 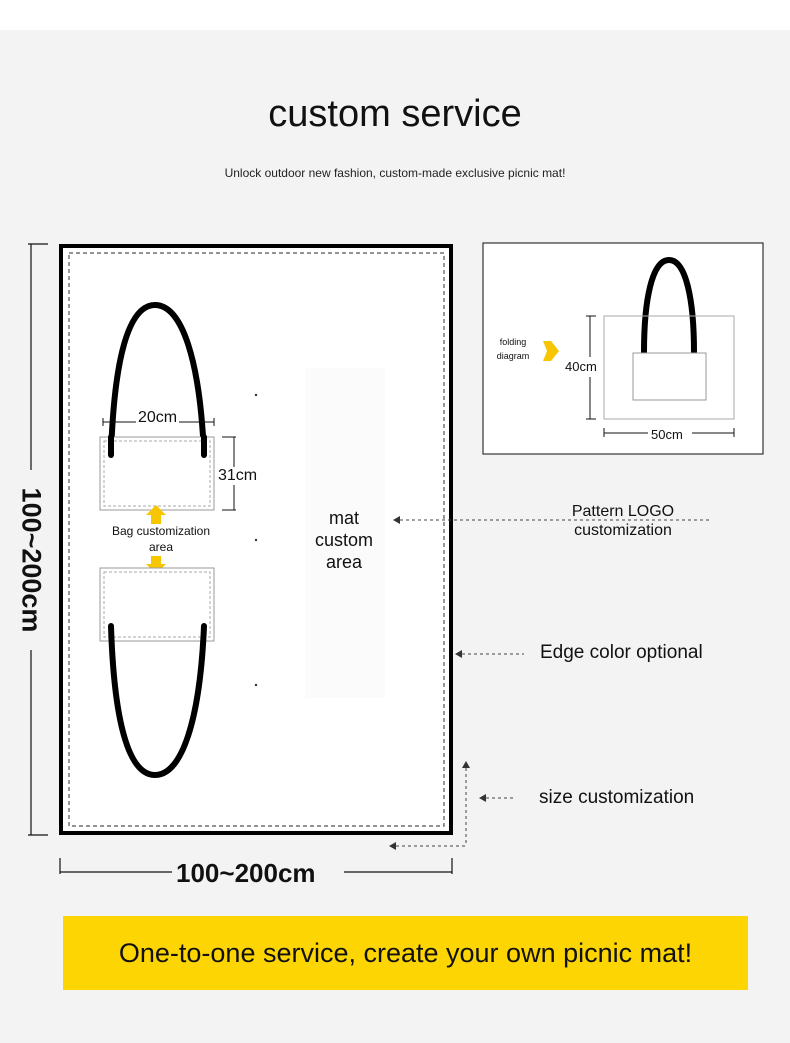 I want to click on folding-height-dimension, so click(x=591, y=367).